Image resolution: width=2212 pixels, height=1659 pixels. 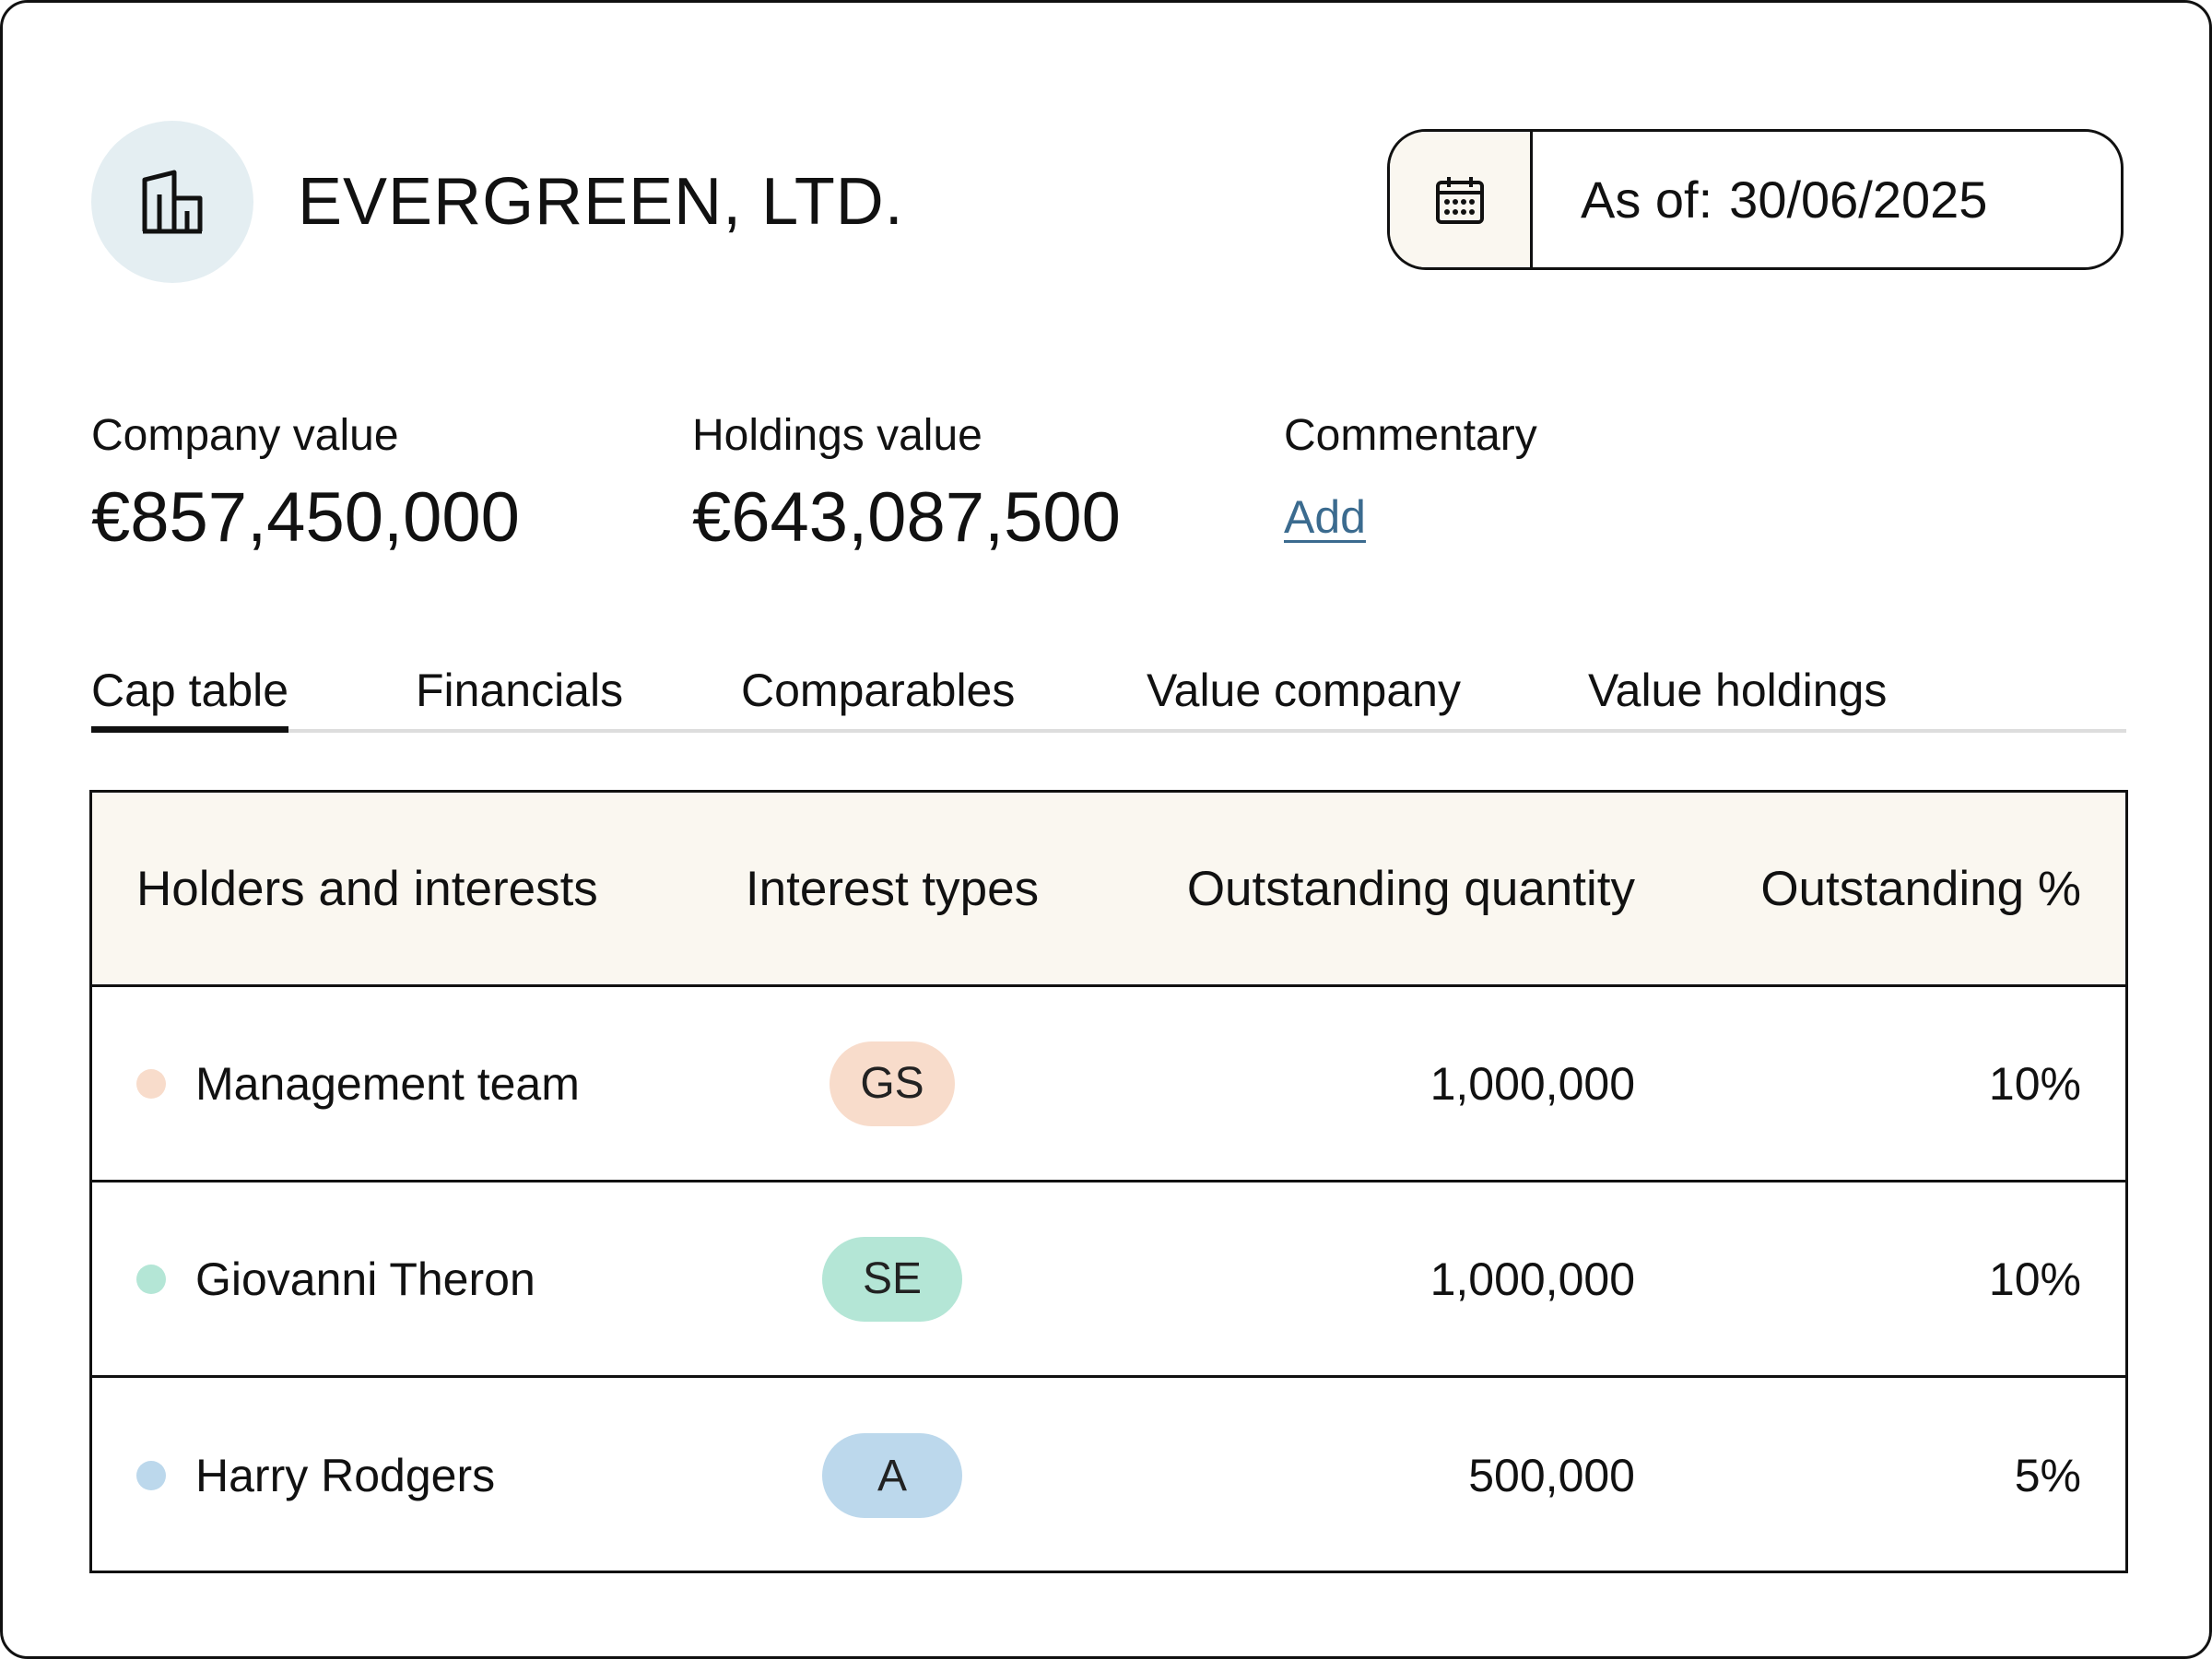 What do you see at coordinates (1108, 731) in the screenshot?
I see `tab-bar-divider` at bounding box center [1108, 731].